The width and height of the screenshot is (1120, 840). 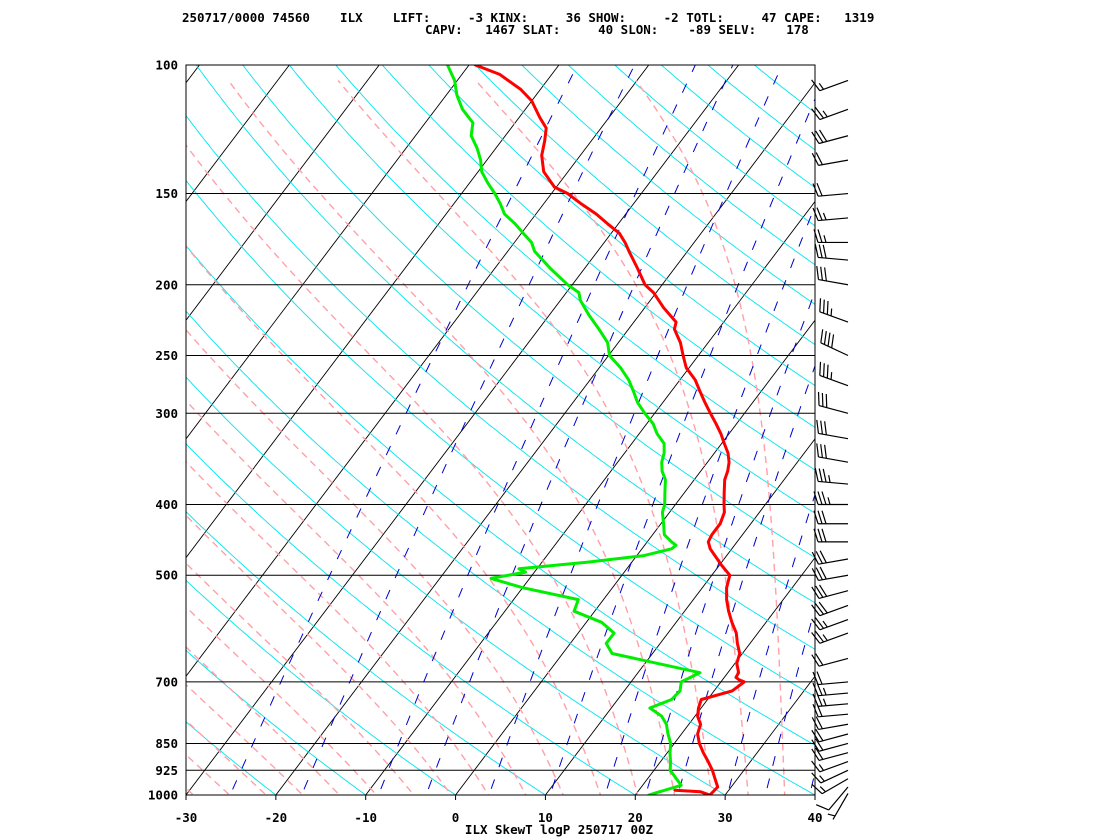 What do you see at coordinates (814, 817) in the screenshot?
I see `x-tick-label: 40` at bounding box center [814, 817].